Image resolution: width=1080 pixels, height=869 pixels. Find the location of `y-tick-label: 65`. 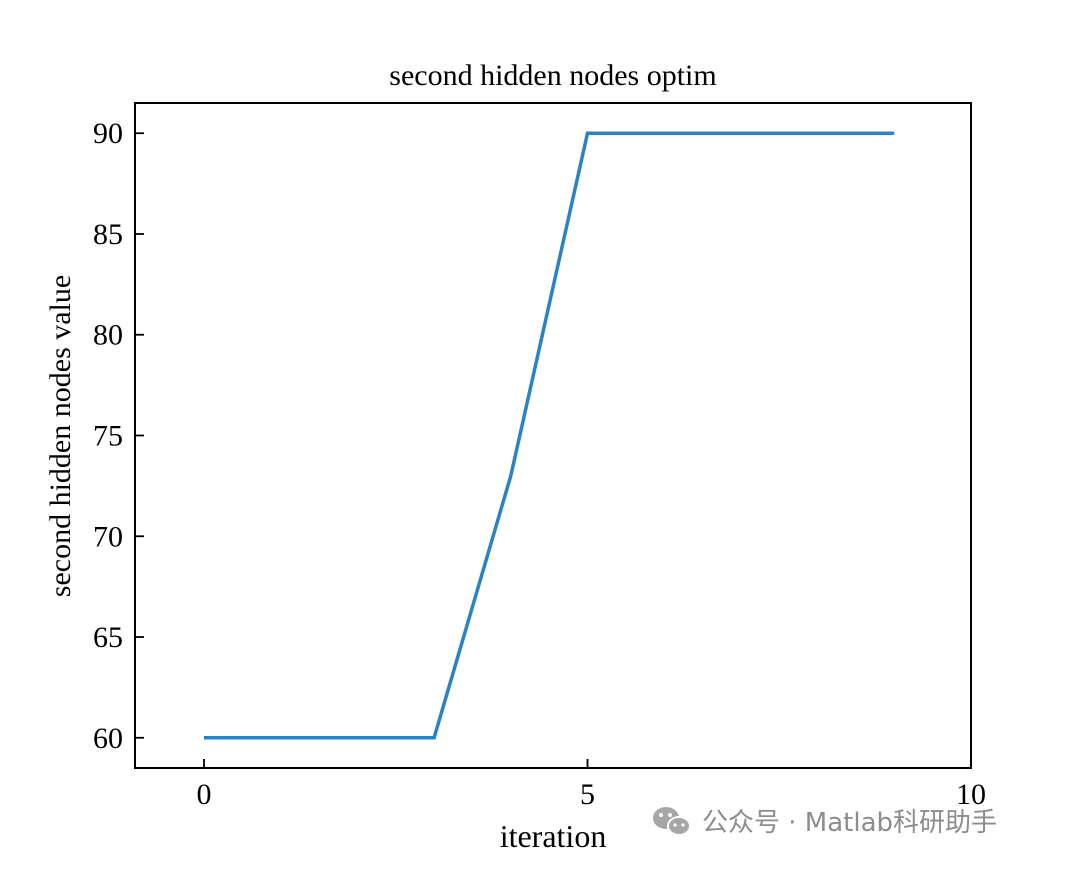

y-tick-label: 65 is located at coordinates (108, 637).